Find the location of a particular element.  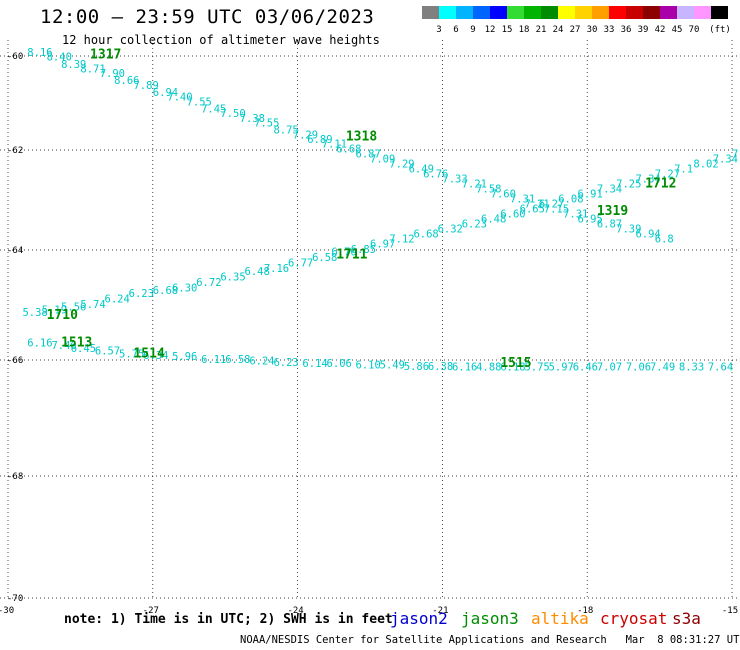

wave-height-label: 7.58 is located at coordinates (488, 190).